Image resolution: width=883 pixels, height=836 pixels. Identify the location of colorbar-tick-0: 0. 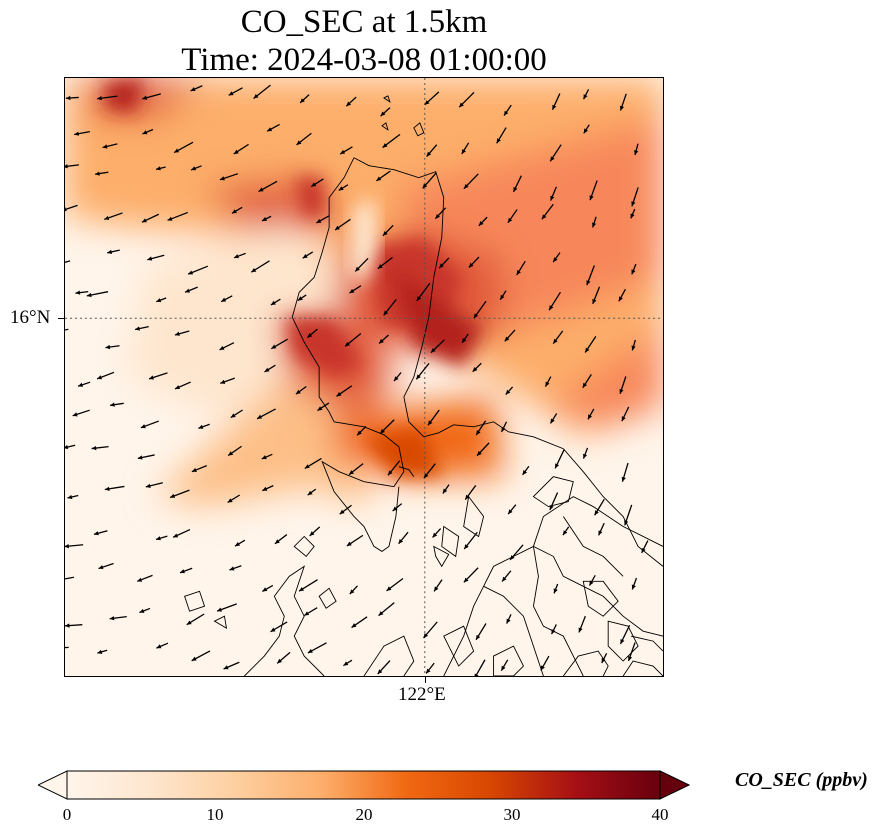
(67, 814).